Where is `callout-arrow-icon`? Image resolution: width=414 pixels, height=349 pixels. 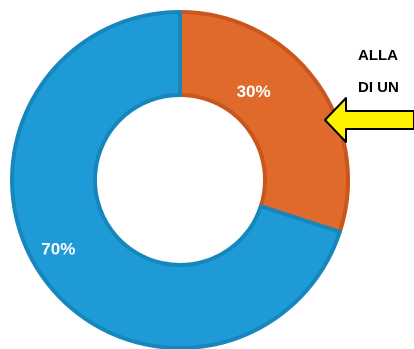
callout-arrow-icon is located at coordinates (369, 120).